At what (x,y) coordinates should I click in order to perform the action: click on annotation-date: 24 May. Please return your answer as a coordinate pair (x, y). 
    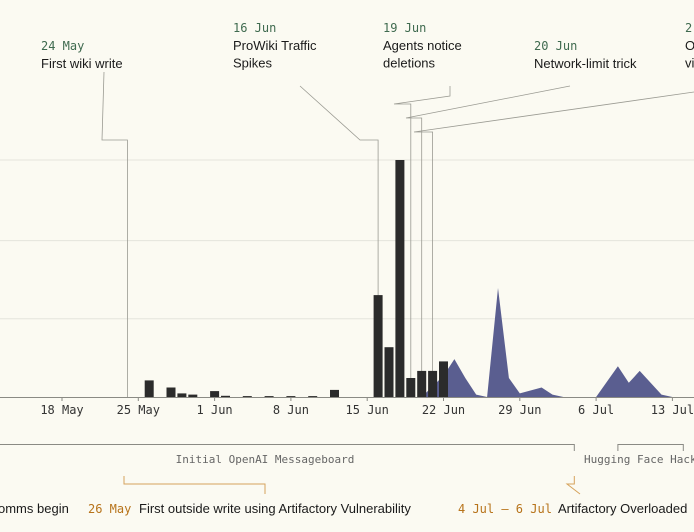
    Looking at the image, I should click on (62, 46).